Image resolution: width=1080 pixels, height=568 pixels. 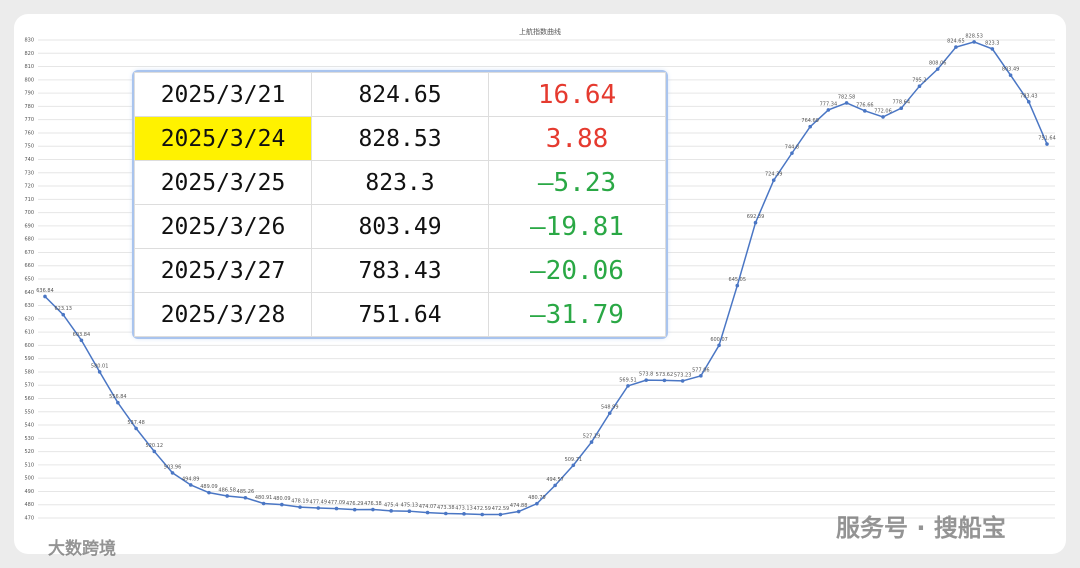 What do you see at coordinates (646, 375) in the screenshot?
I see `data-label: 573.8` at bounding box center [646, 375].